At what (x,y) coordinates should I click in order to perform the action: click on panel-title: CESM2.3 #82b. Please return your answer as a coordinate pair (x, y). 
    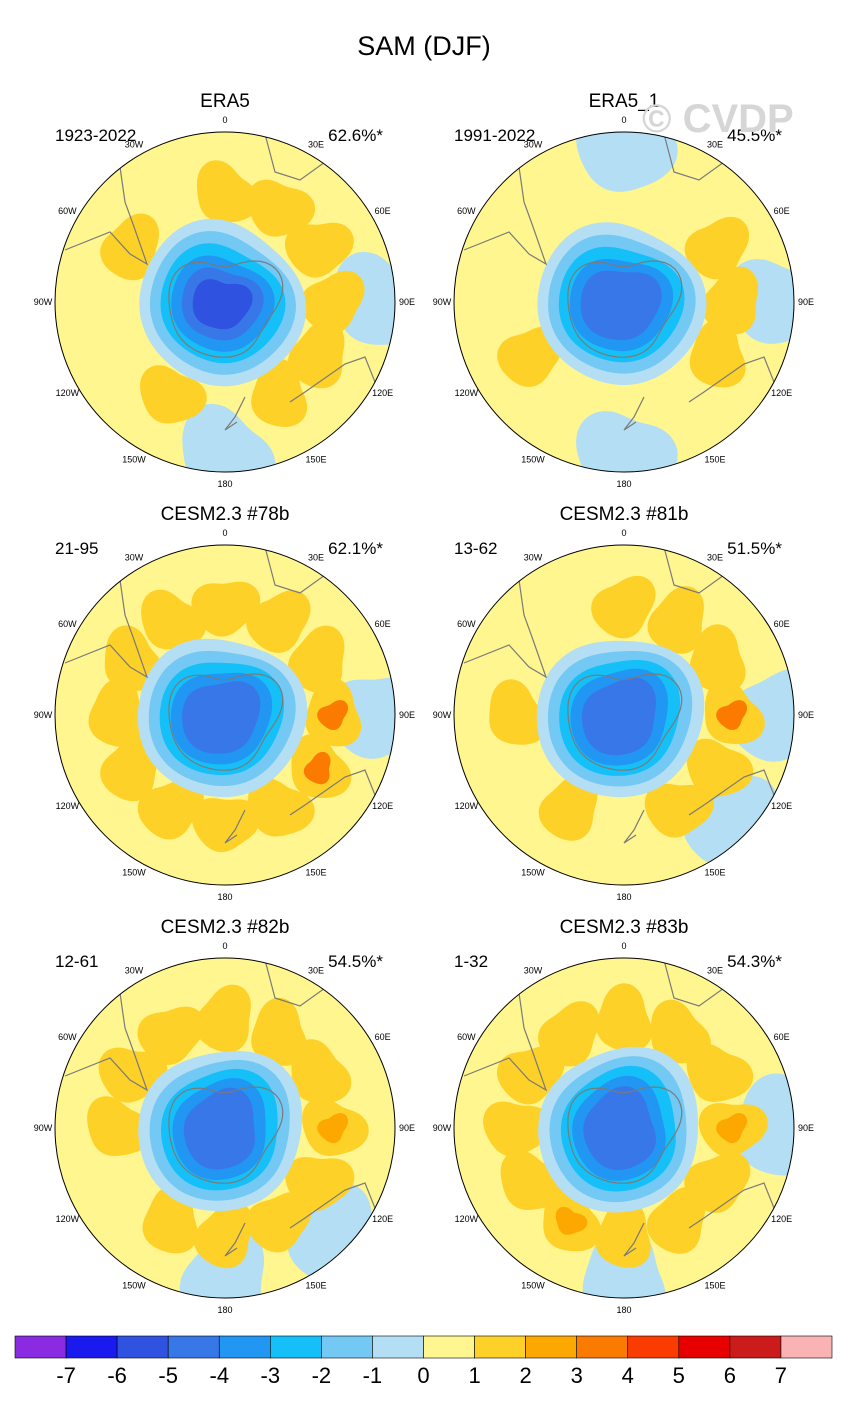
    Looking at the image, I should click on (225, 927).